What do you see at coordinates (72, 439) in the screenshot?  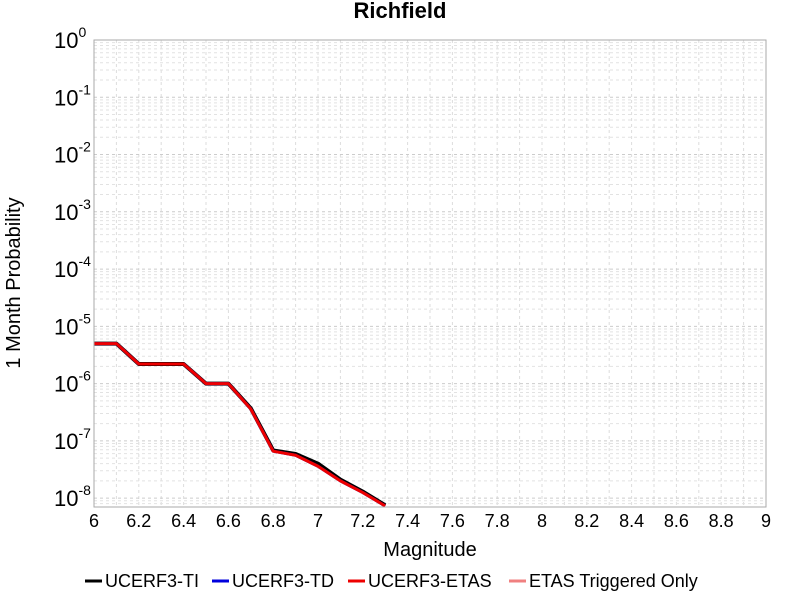 I see `y-tick-label: 10⁻⁷` at bounding box center [72, 439].